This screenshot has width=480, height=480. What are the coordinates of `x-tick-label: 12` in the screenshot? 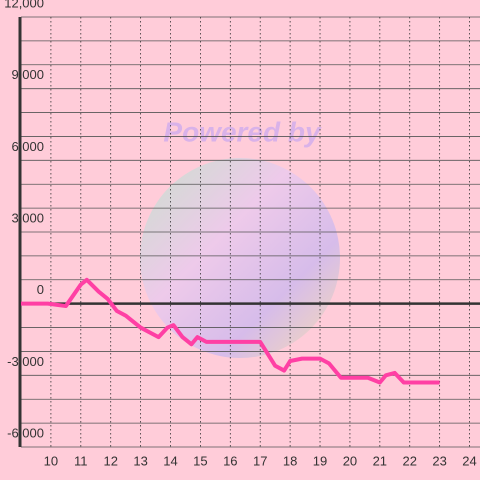 It's located at (110, 460).